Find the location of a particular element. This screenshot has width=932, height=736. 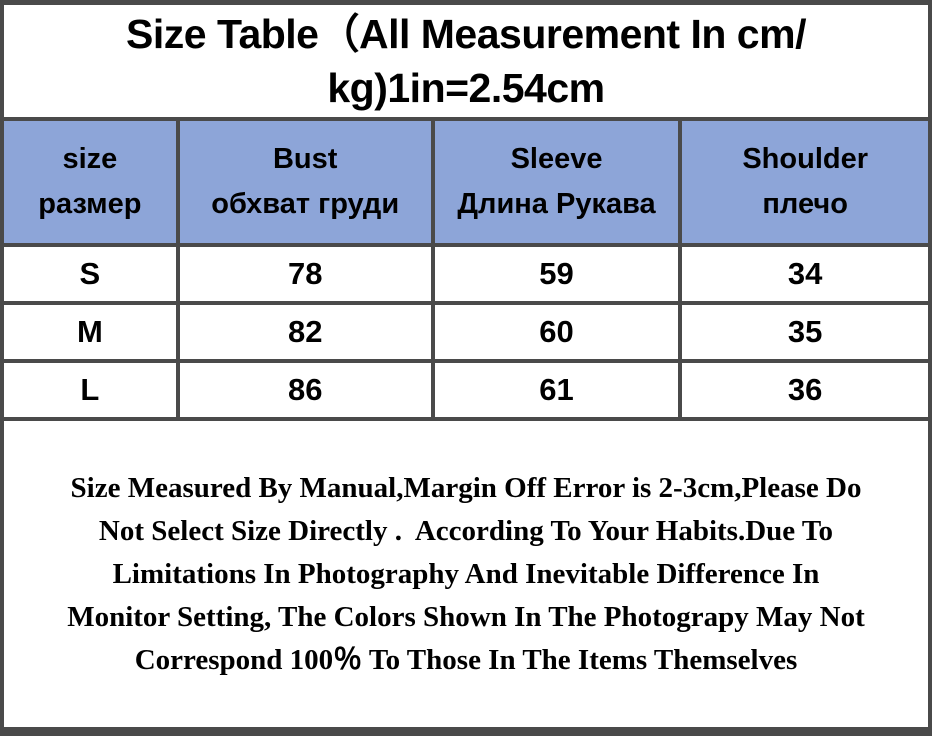

column-header-shoulder-en: Shoulder is located at coordinates (805, 159).